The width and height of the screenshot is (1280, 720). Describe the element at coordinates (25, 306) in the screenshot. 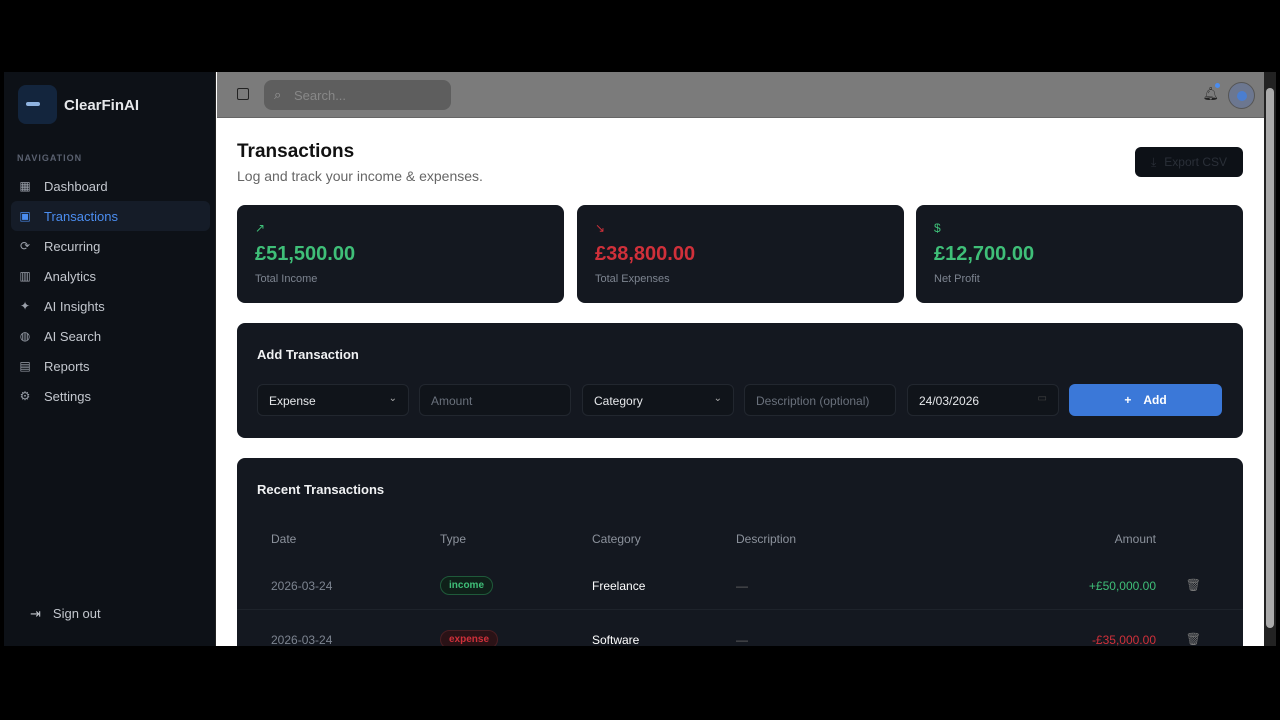

I see `sparkles-icon: ✦` at that location.